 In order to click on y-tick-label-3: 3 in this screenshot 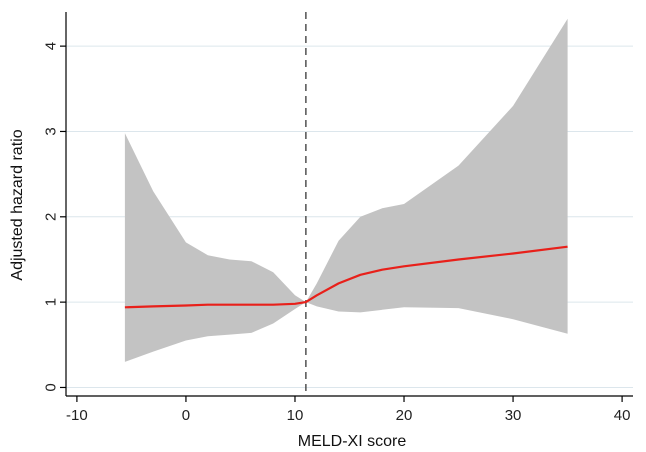, I will do `click(51, 131)`.